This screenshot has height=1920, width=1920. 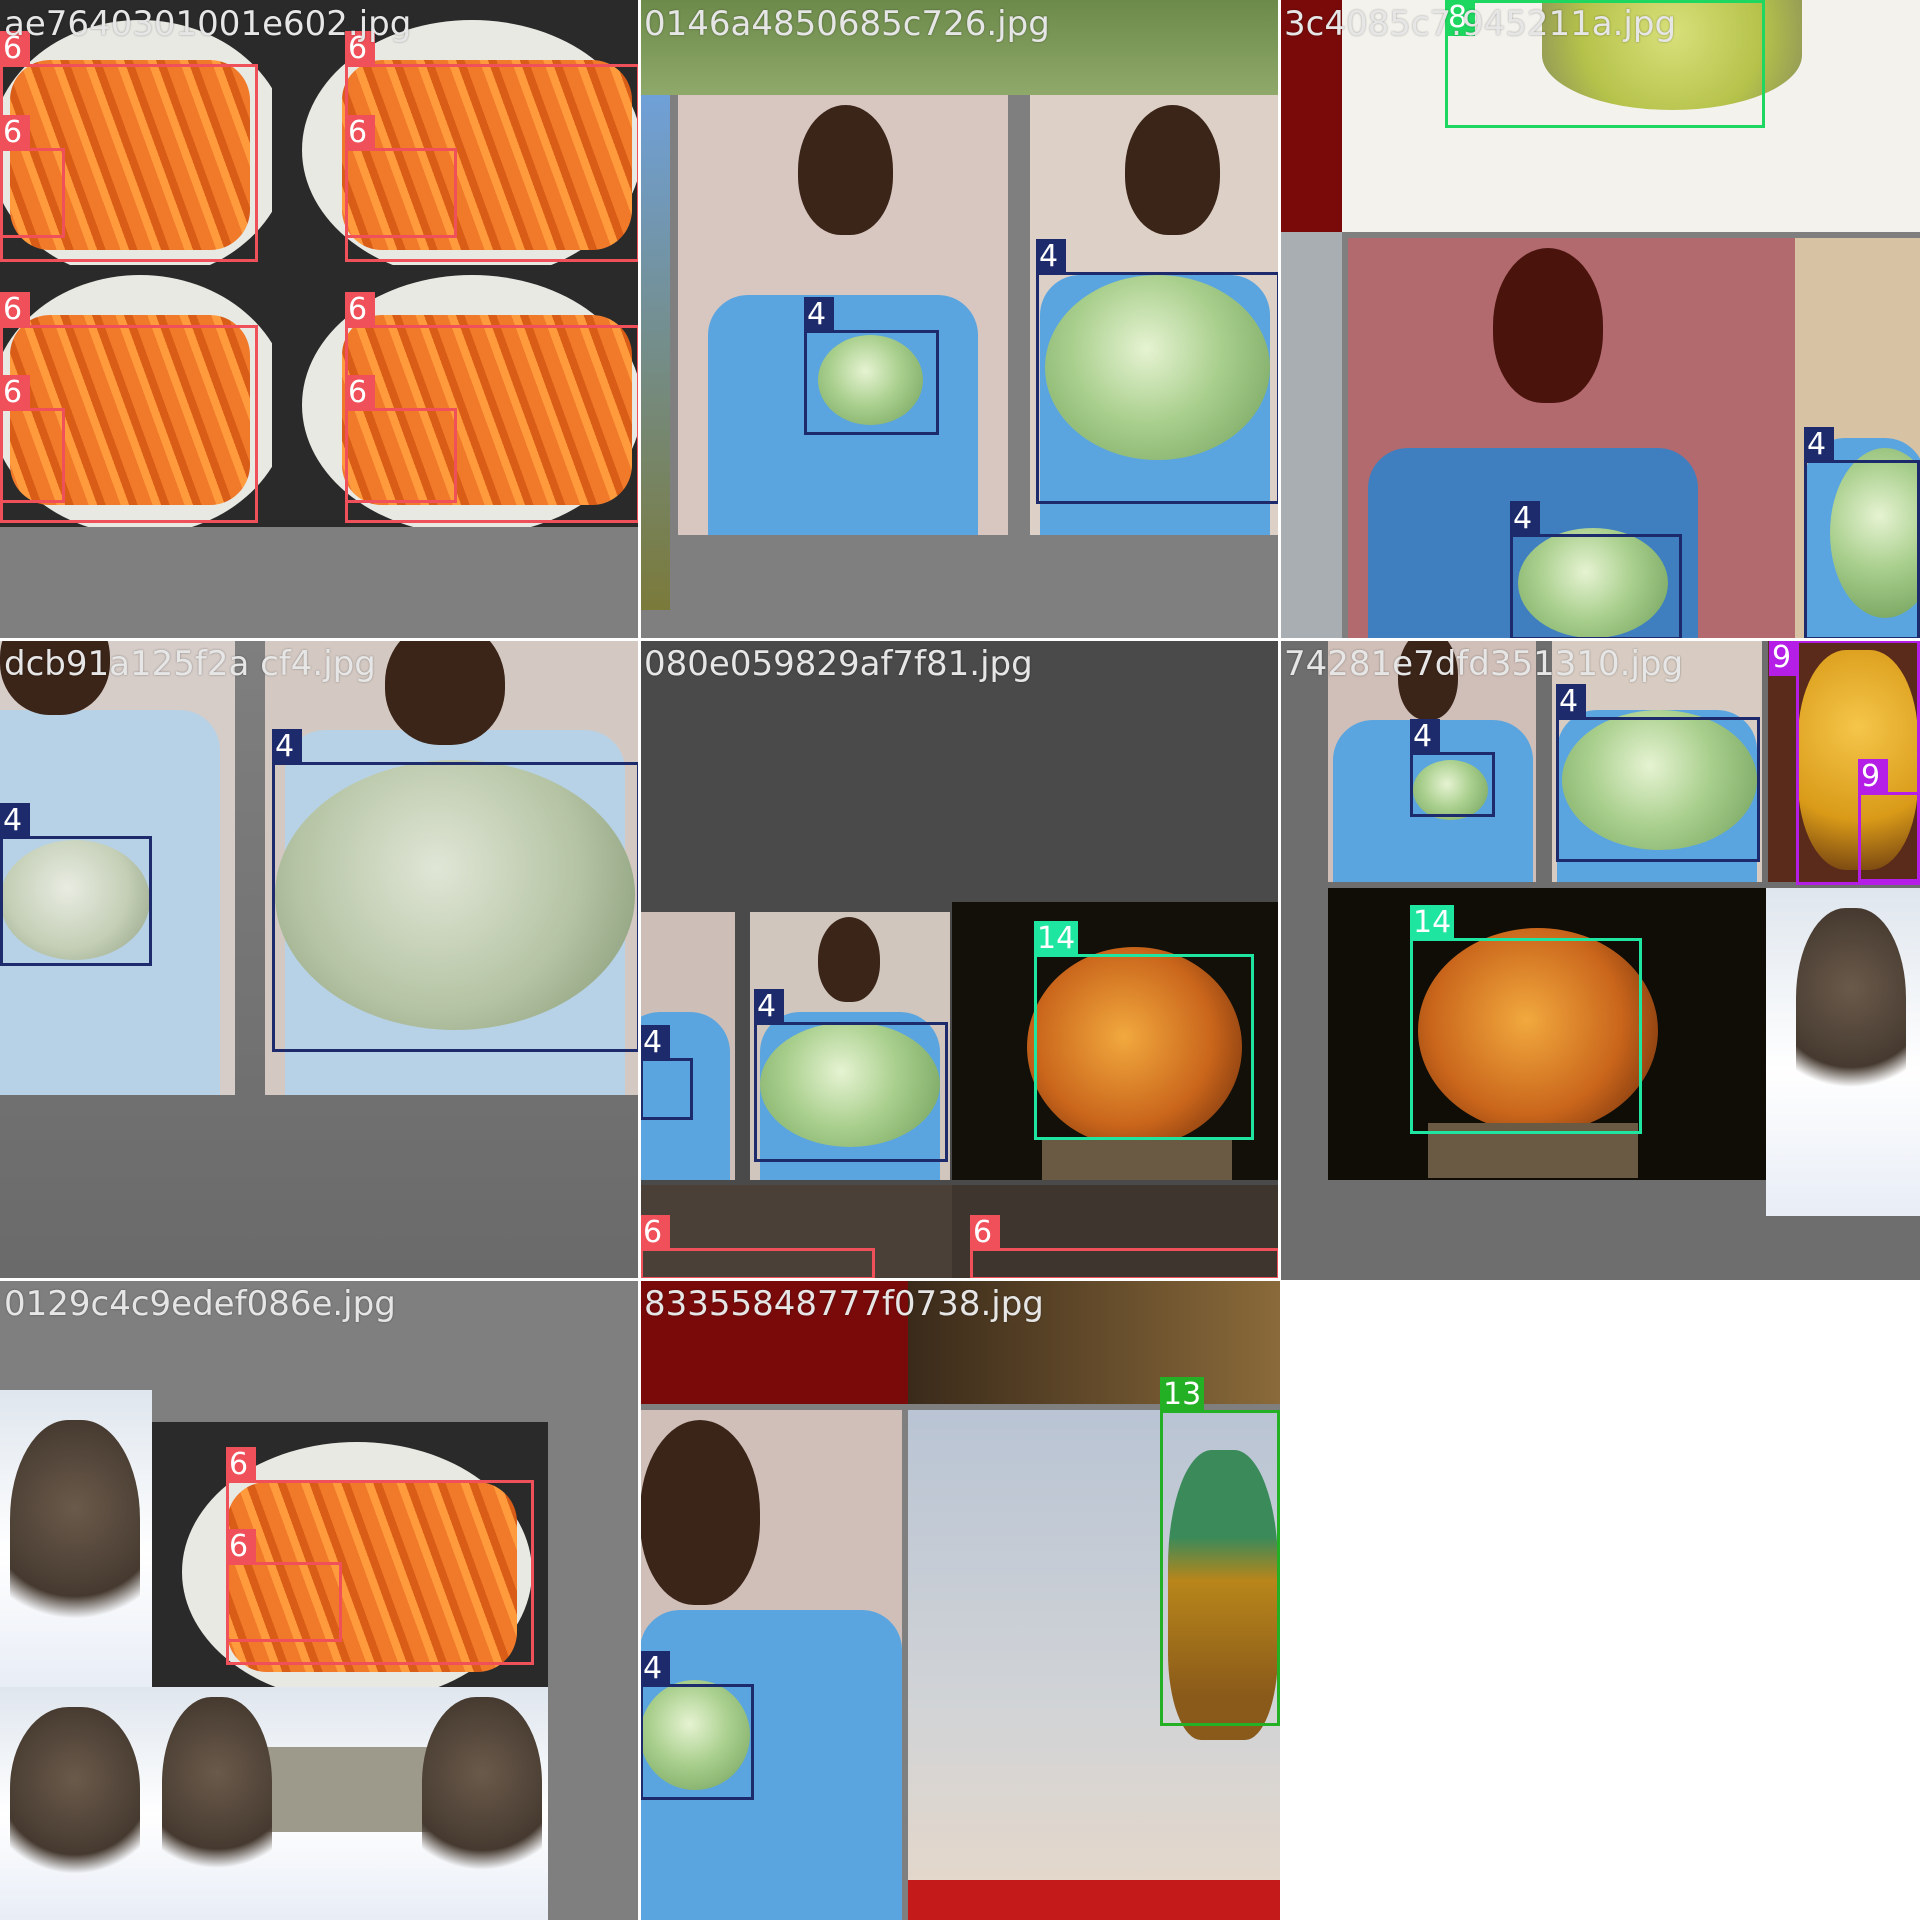 What do you see at coordinates (347, 1789) in the screenshot?
I see `house` at bounding box center [347, 1789].